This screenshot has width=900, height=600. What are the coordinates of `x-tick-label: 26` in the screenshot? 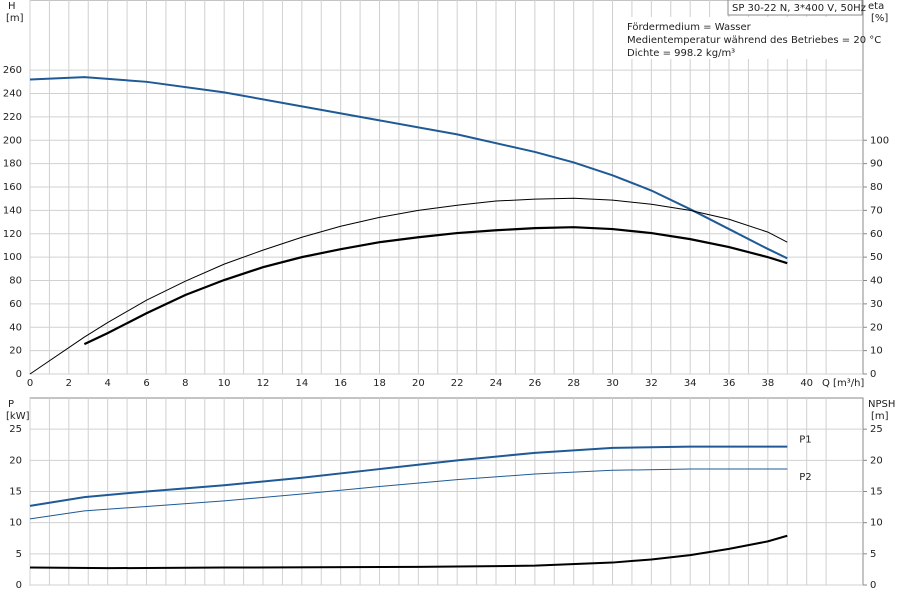 It's located at (534, 383).